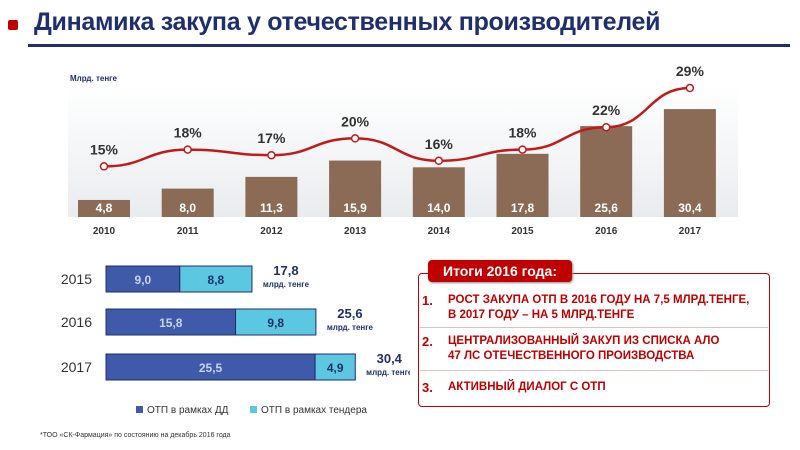  What do you see at coordinates (76, 322) in the screenshot?
I see `row-year-label: 2016` at bounding box center [76, 322].